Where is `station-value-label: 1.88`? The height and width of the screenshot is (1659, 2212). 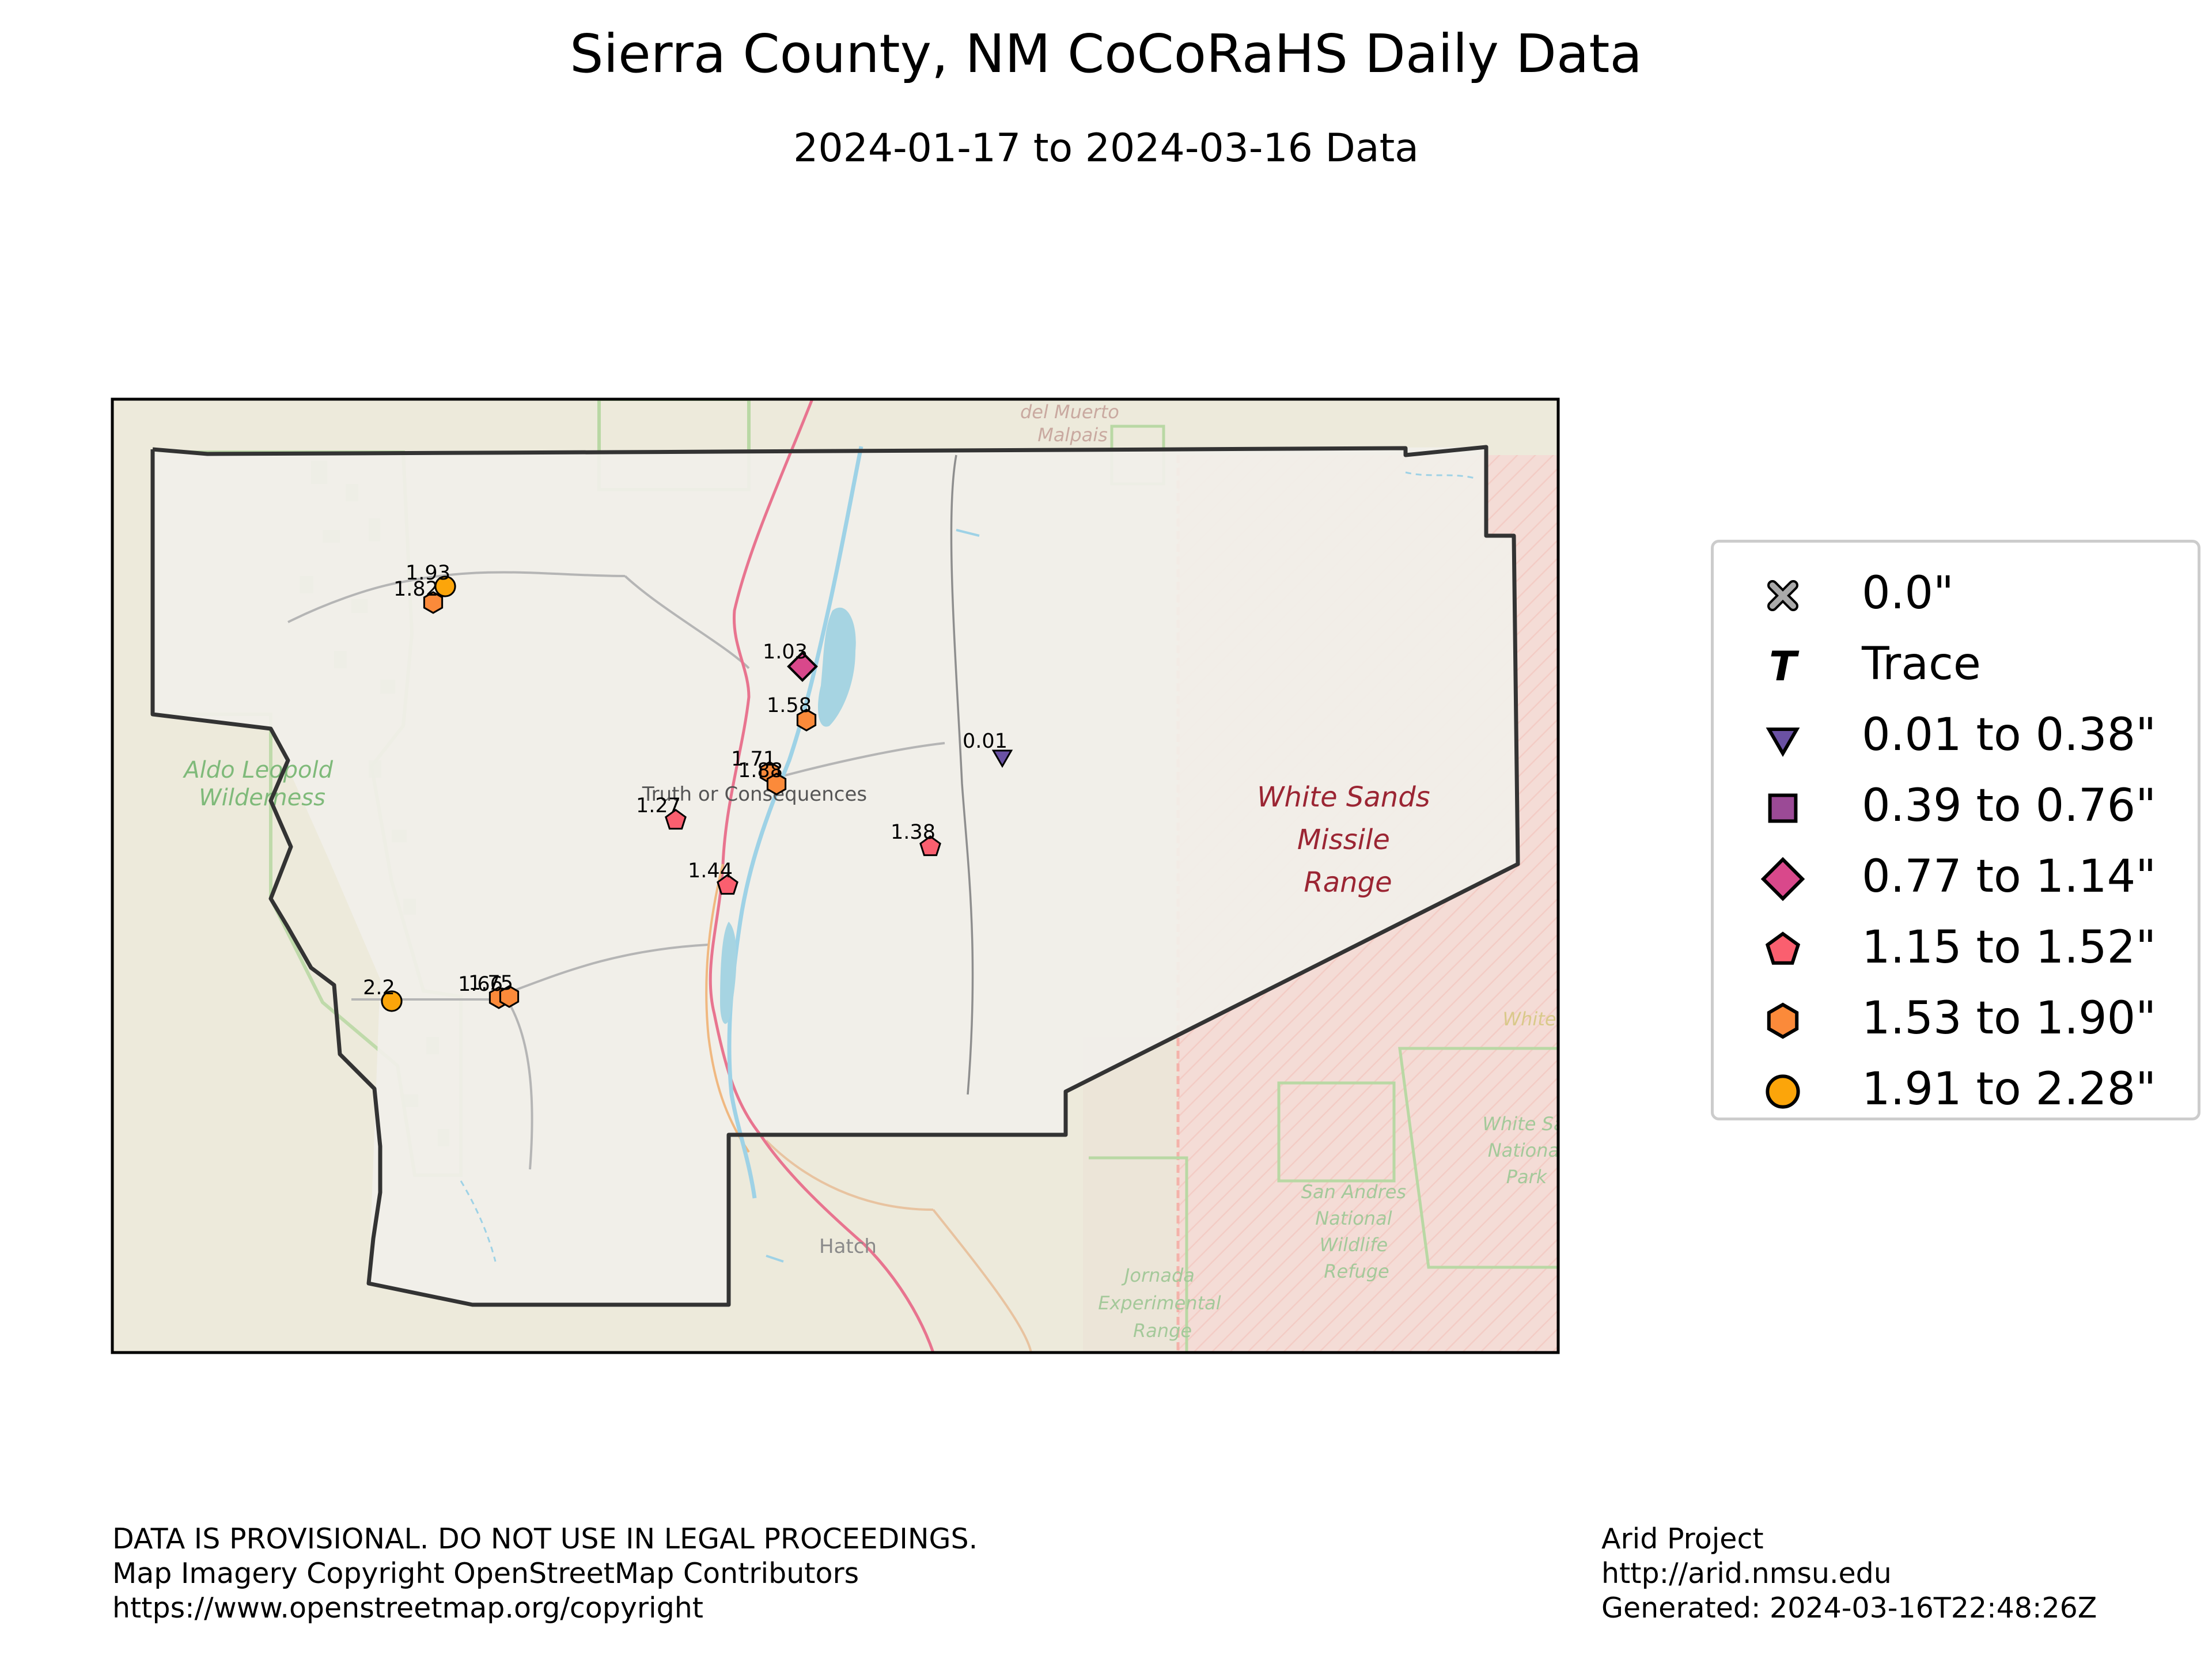
station-value-label: 1.88 is located at coordinates (760, 770).